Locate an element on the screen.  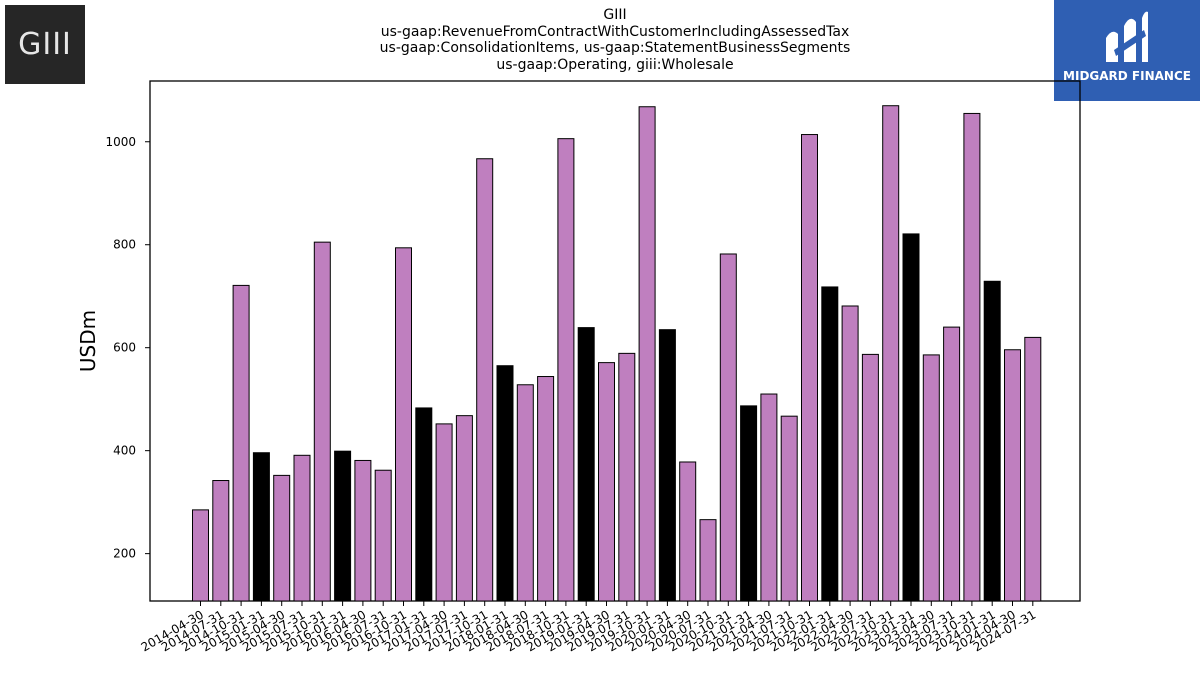
y-tick-label: 1000 is located at coordinates (120, 142).